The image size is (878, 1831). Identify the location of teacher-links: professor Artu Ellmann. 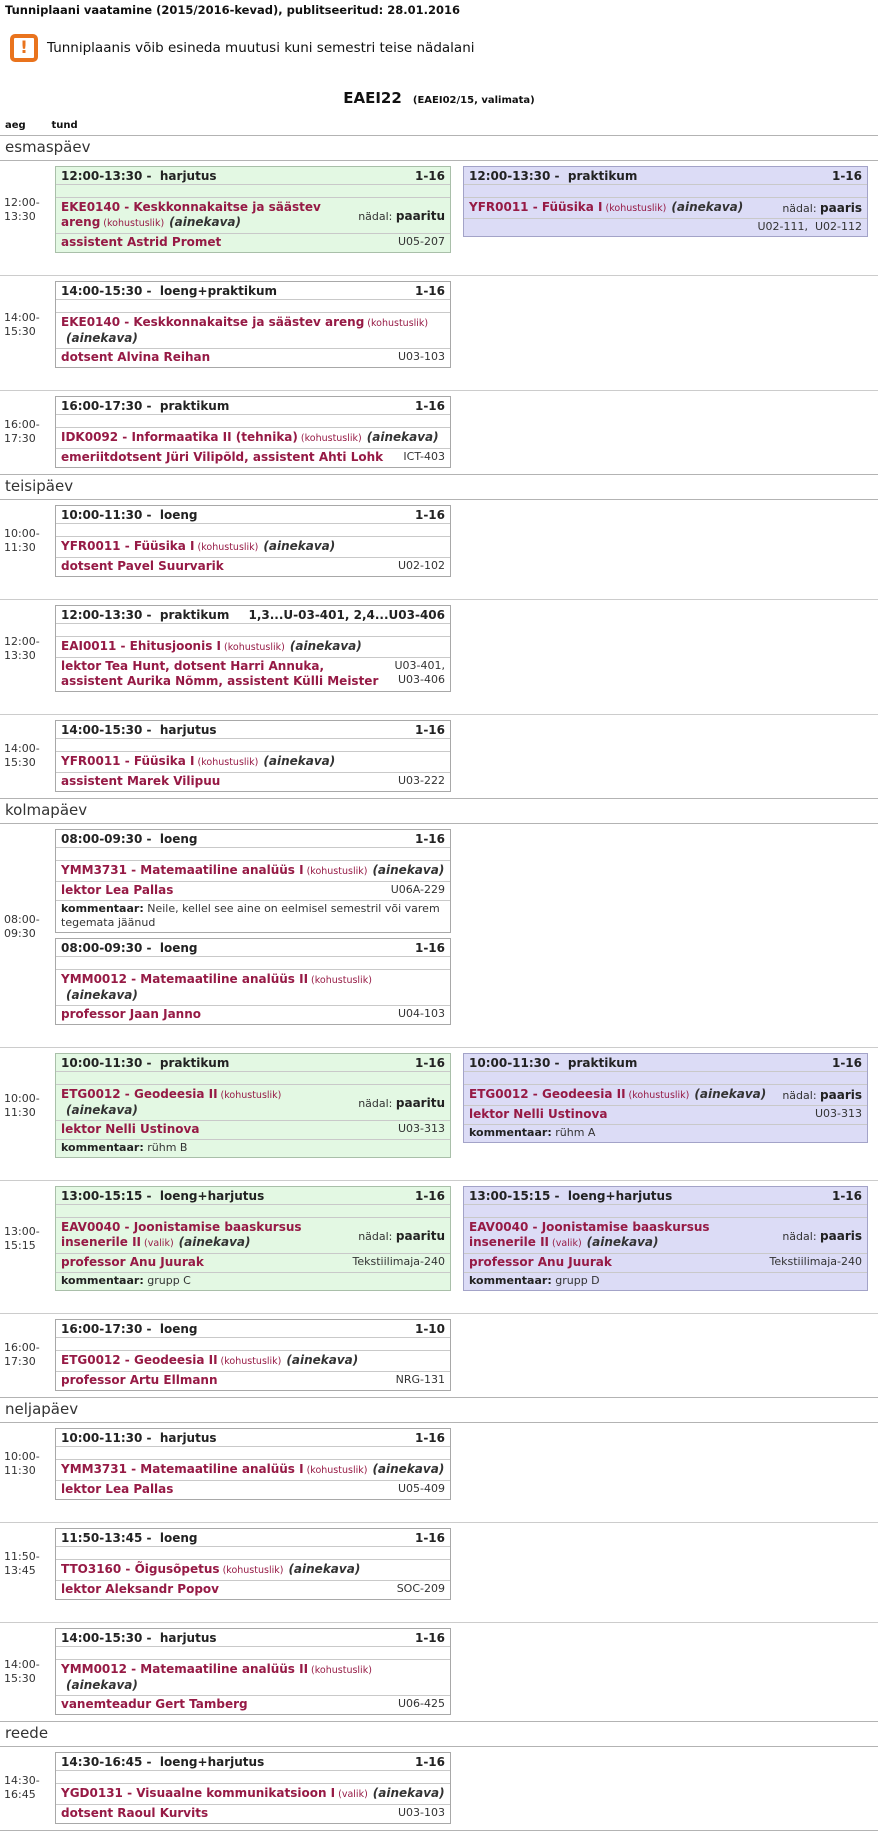
(139, 1380).